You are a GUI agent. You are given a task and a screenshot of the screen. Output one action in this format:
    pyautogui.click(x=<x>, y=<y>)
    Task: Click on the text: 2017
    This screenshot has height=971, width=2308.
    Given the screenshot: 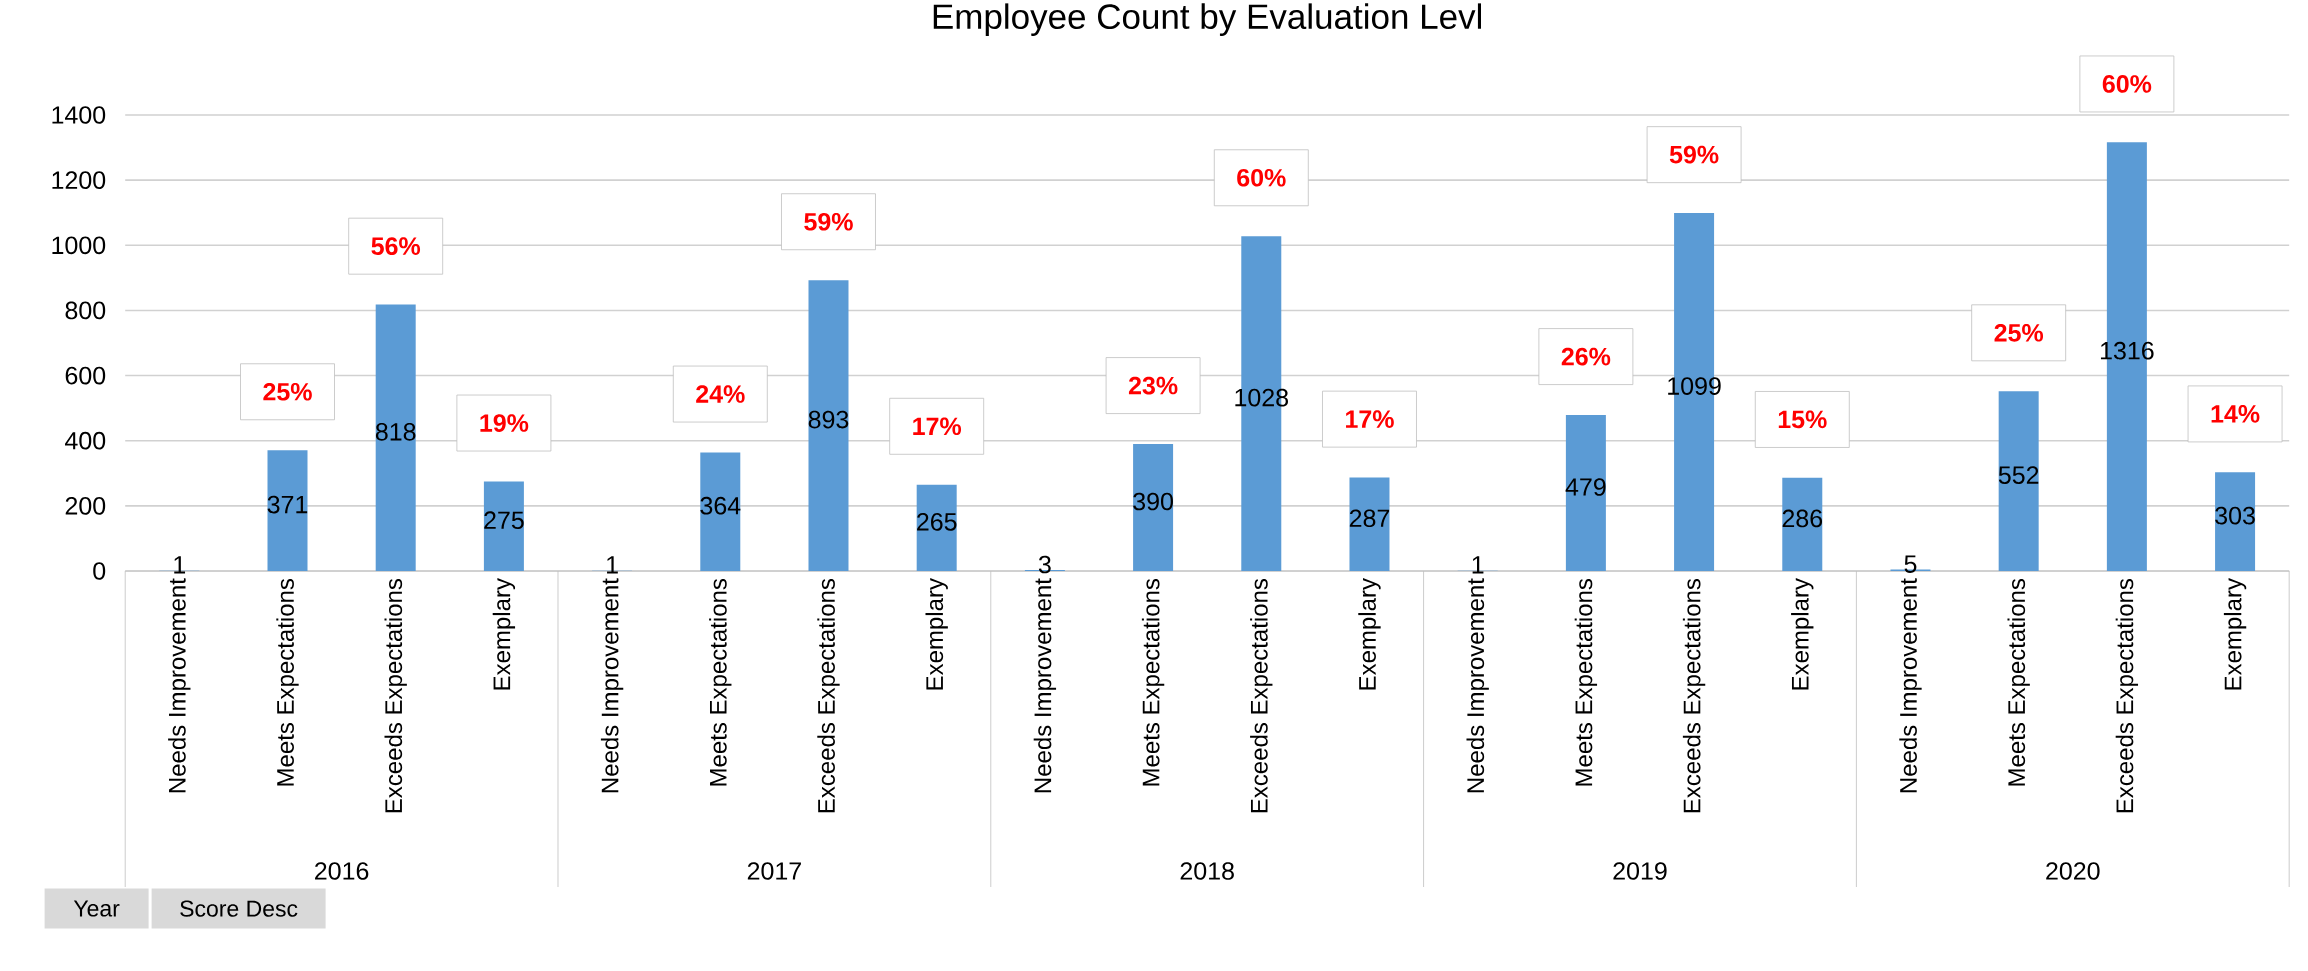 What is the action you would take?
    pyautogui.click(x=774, y=871)
    